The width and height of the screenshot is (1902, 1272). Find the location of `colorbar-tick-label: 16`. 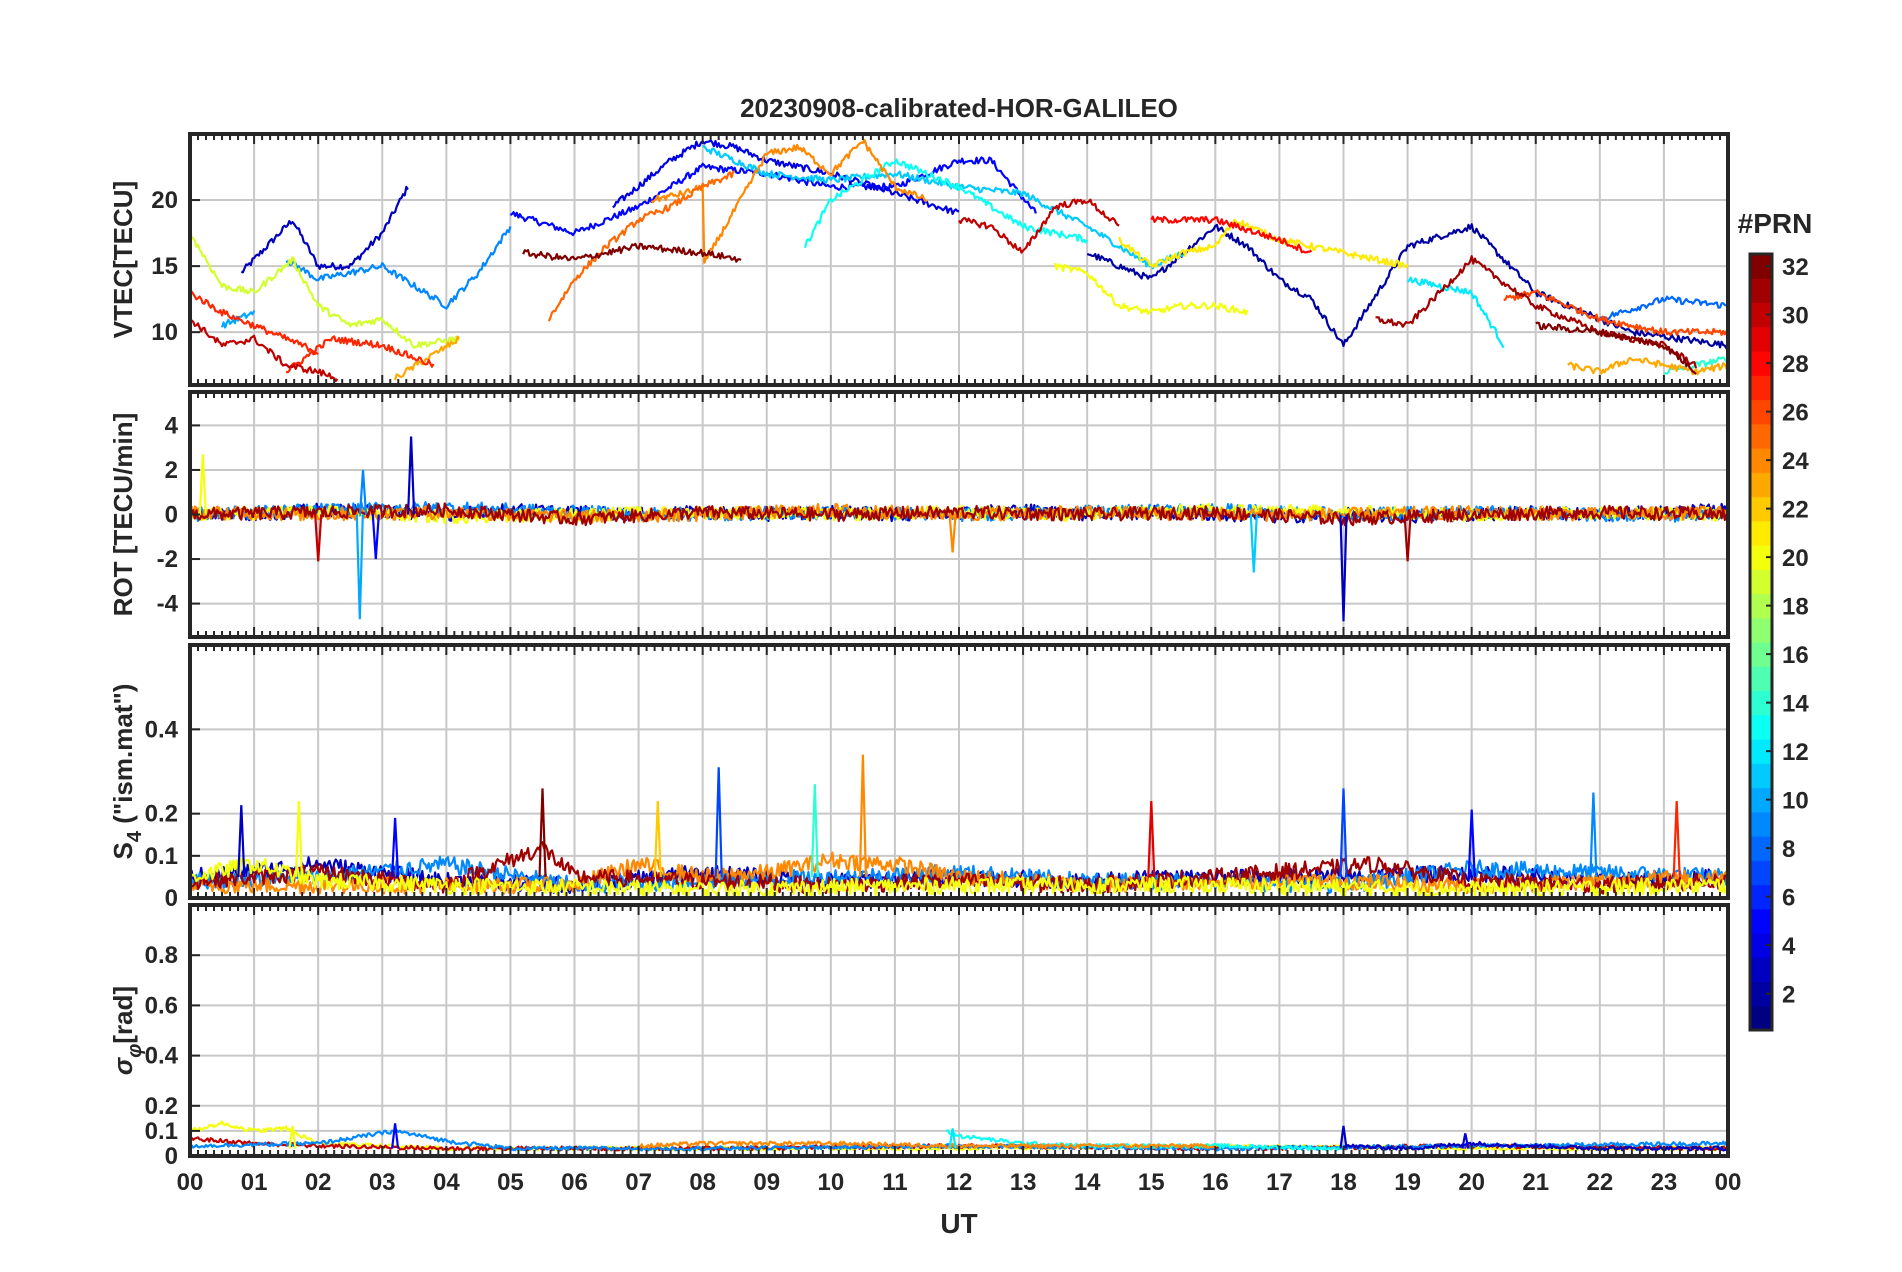

colorbar-tick-label: 16 is located at coordinates (1795, 655).